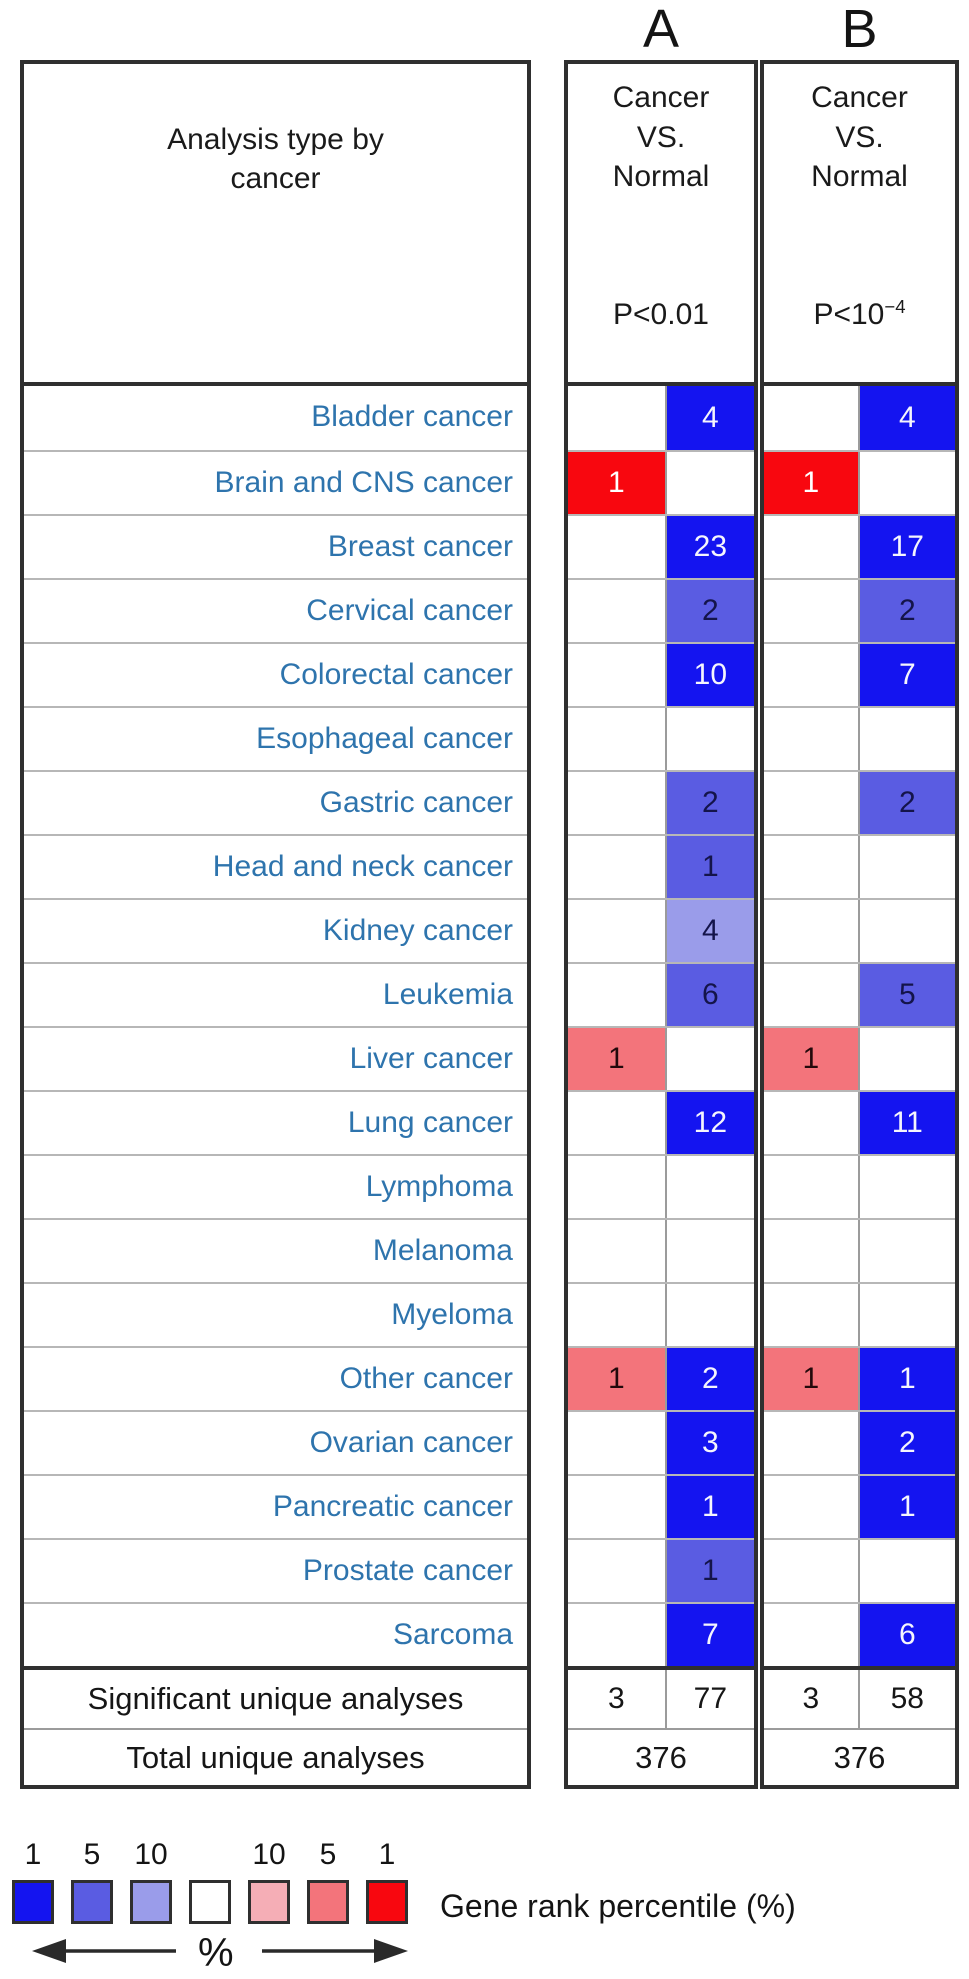 Image resolution: width=969 pixels, height=1979 pixels. Describe the element at coordinates (859, 29) in the screenshot. I see `panel-b-letter: B` at that location.